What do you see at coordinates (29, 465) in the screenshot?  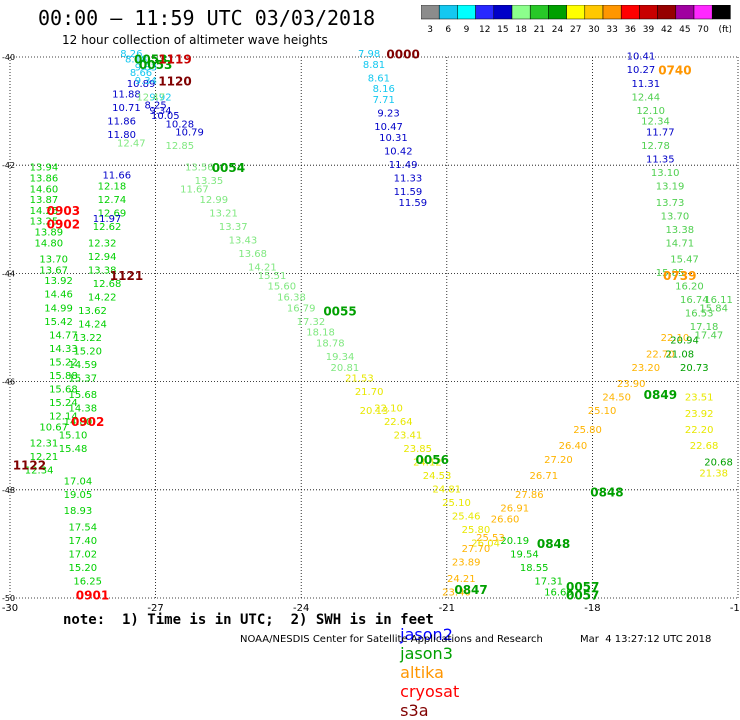 I see `pass-time-label: 1122` at bounding box center [29, 465].